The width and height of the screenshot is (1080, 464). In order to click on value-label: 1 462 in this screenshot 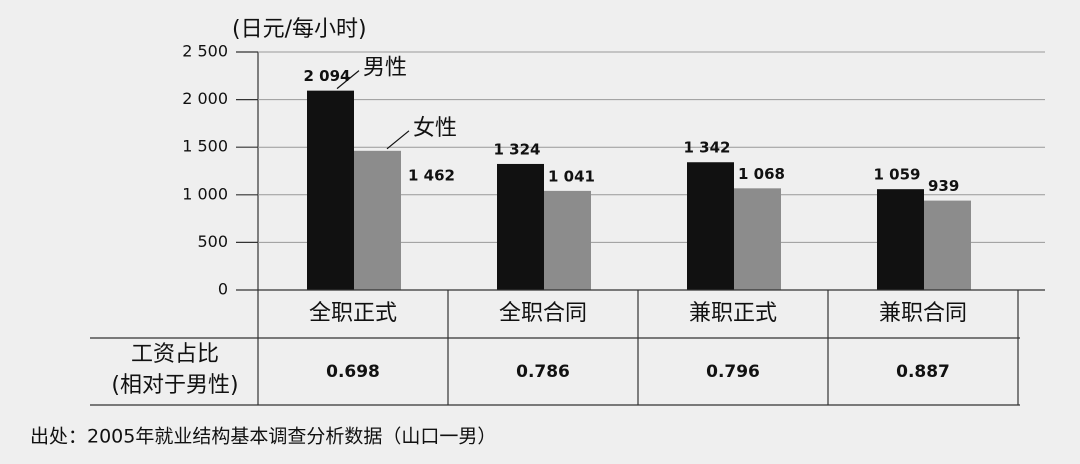, I will do `click(431, 175)`.